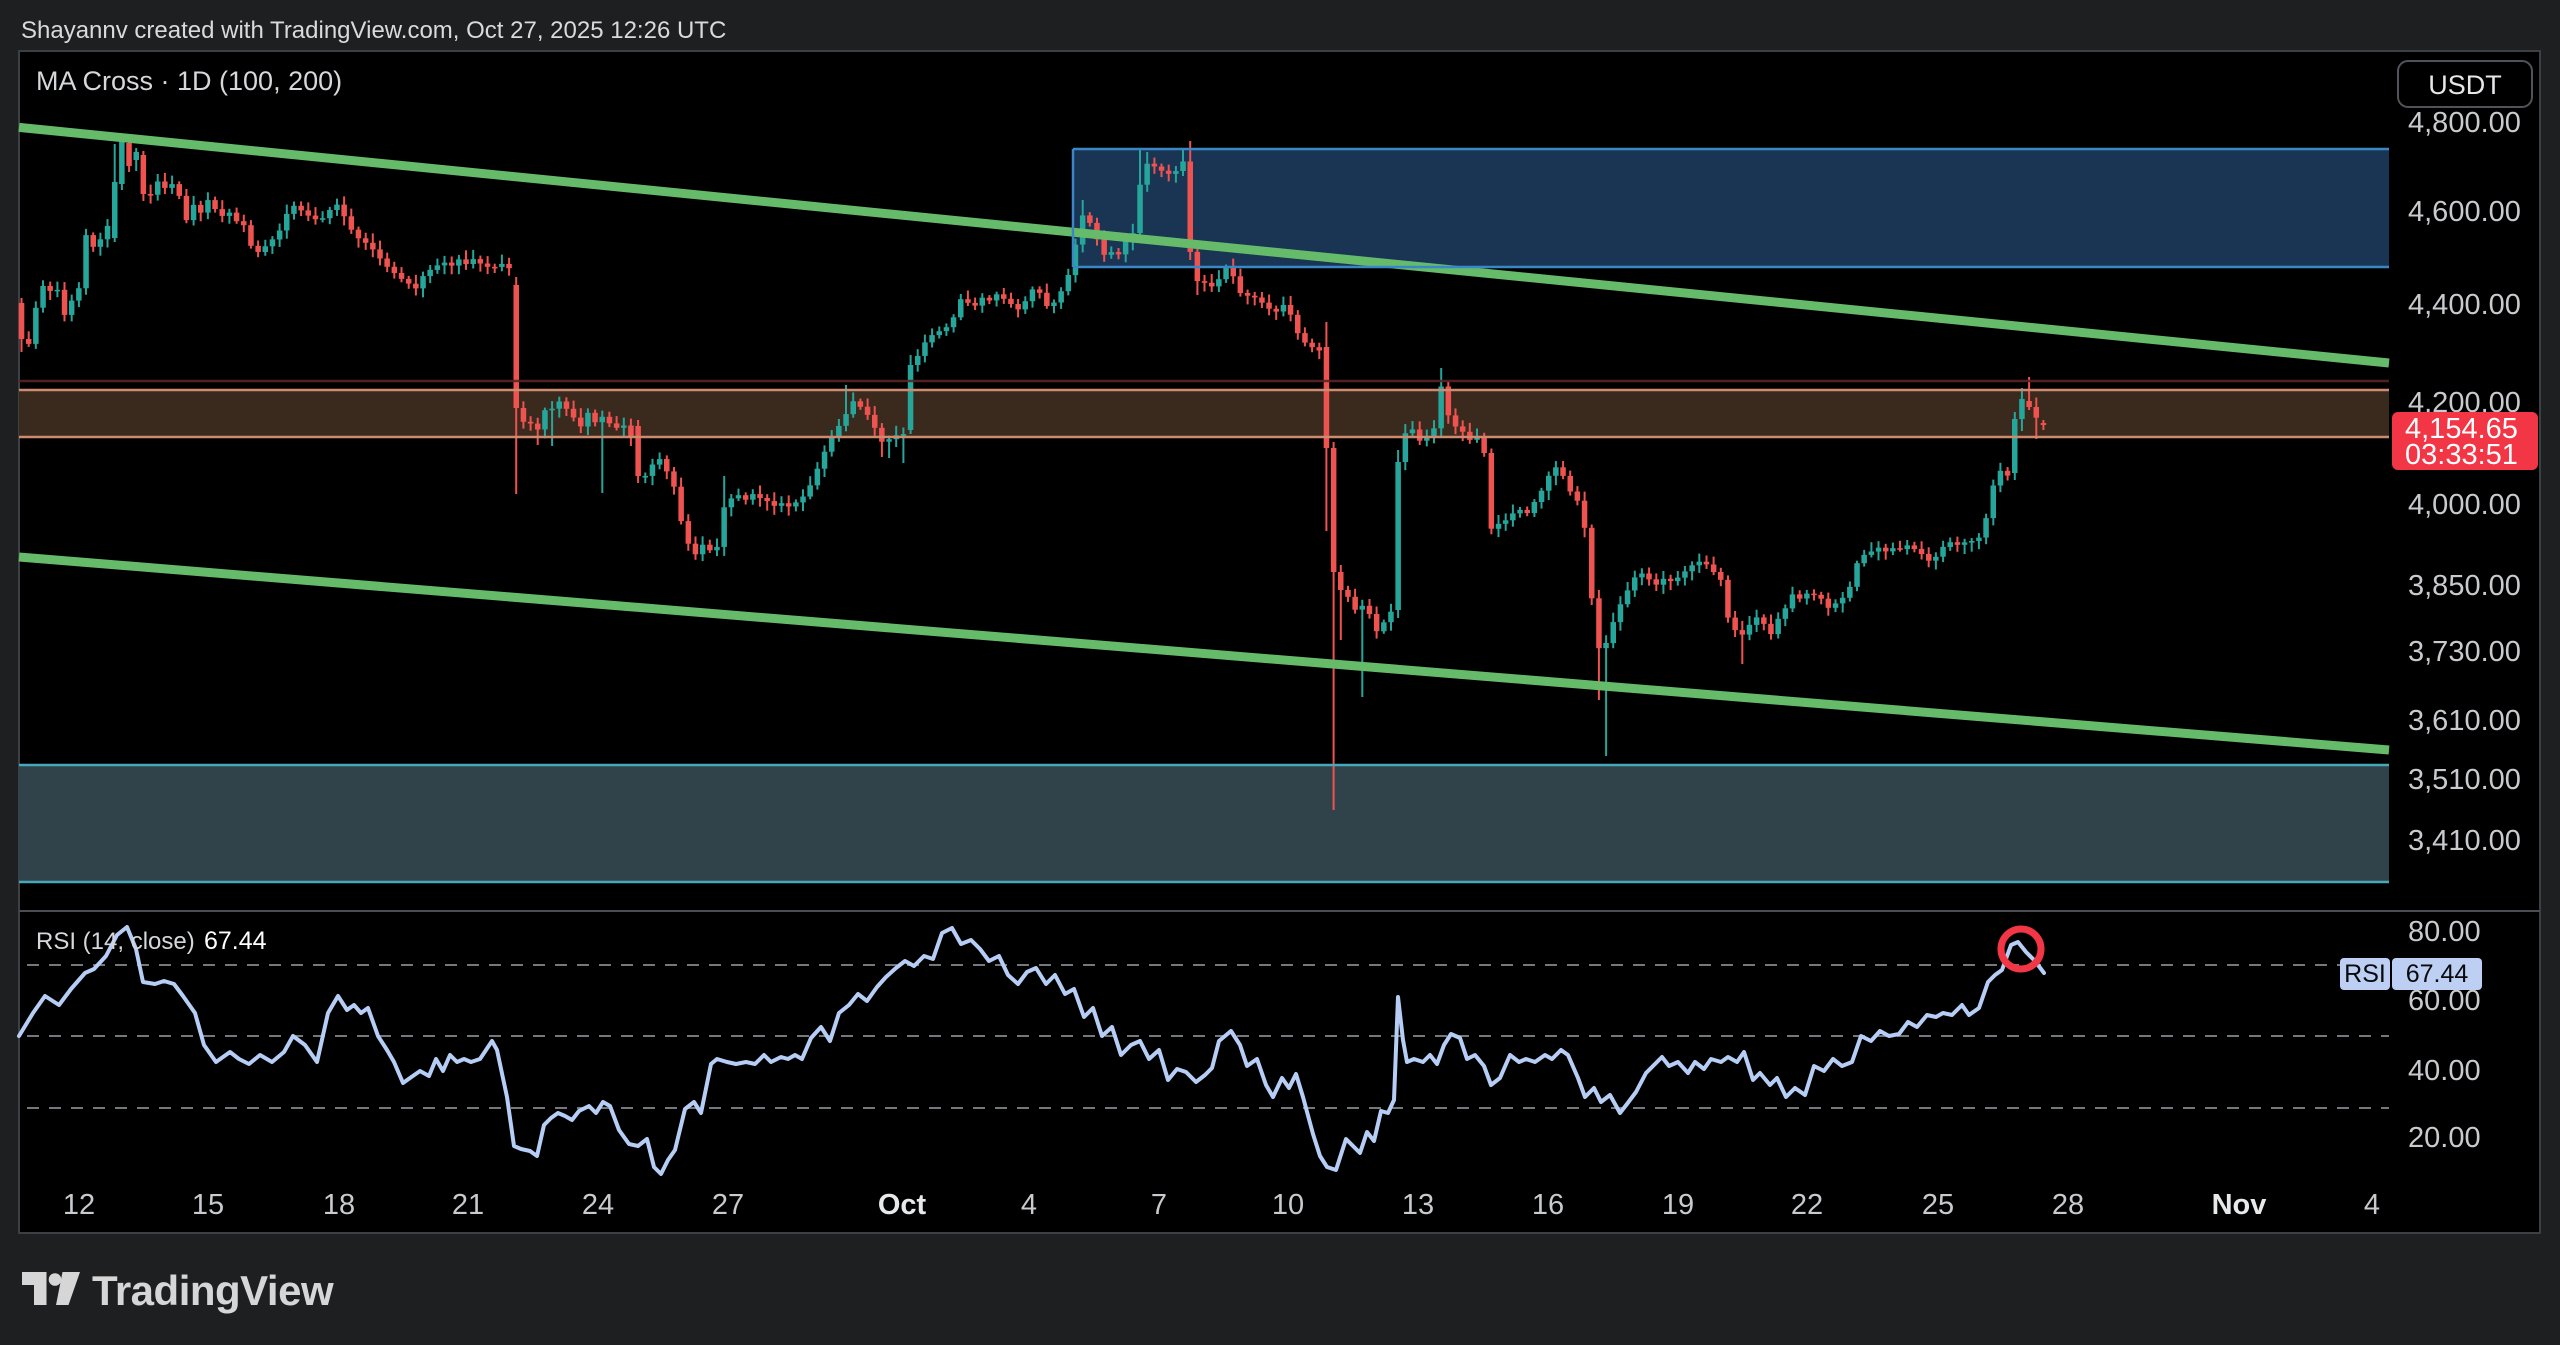 The image size is (2560, 1345). Describe the element at coordinates (213, 1290) in the screenshot. I see `svg-text: TradingView` at that location.